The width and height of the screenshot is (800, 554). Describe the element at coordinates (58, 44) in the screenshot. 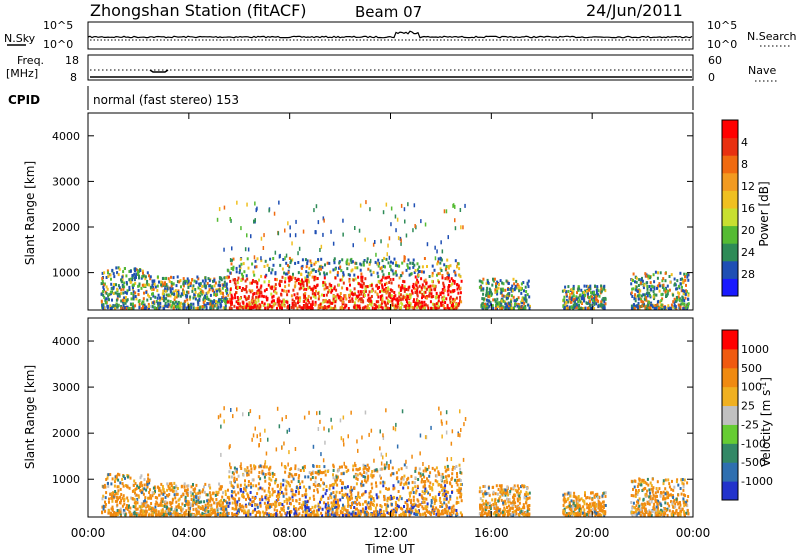

I see `nsky-tick-bottom: 10^0` at that location.